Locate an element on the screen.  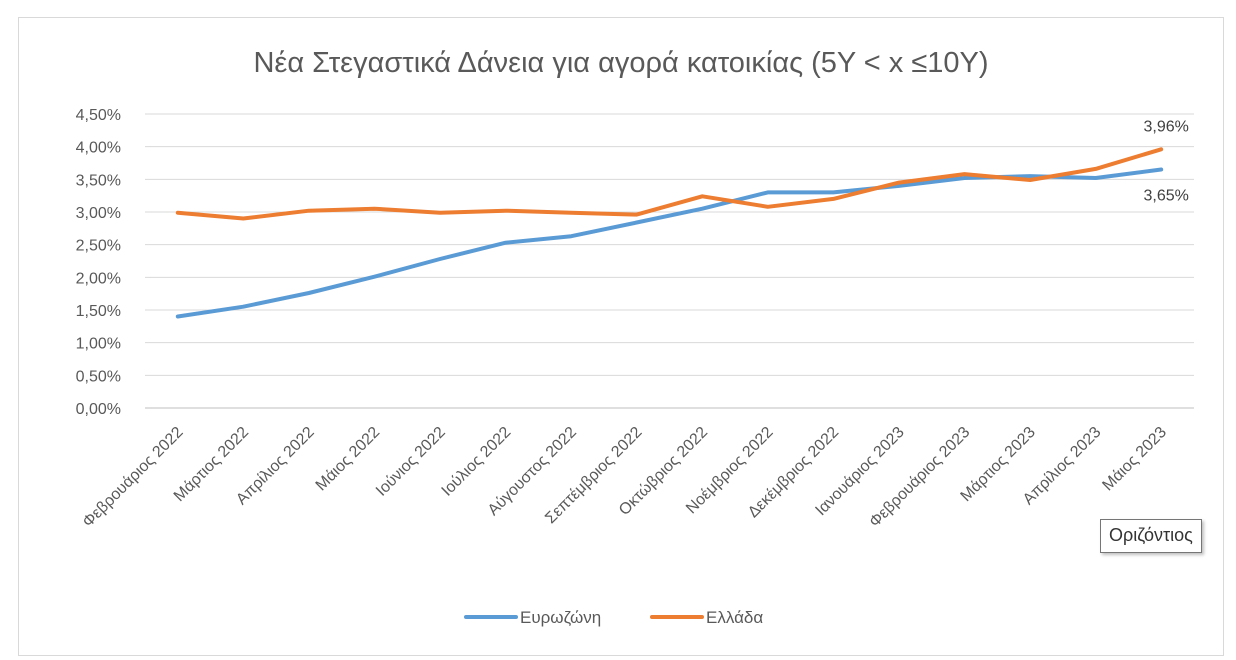
y-tick-label: 3,00% is located at coordinates (98, 213).